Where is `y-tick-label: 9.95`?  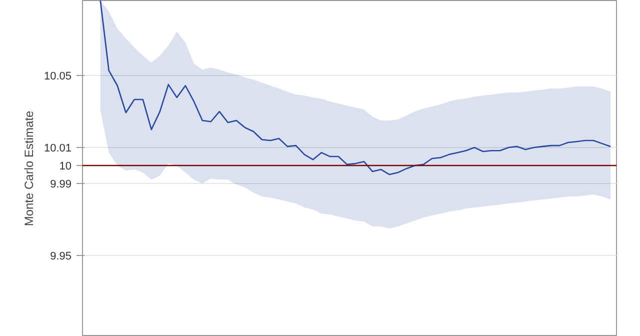
y-tick-label: 9.95 is located at coordinates (61, 256).